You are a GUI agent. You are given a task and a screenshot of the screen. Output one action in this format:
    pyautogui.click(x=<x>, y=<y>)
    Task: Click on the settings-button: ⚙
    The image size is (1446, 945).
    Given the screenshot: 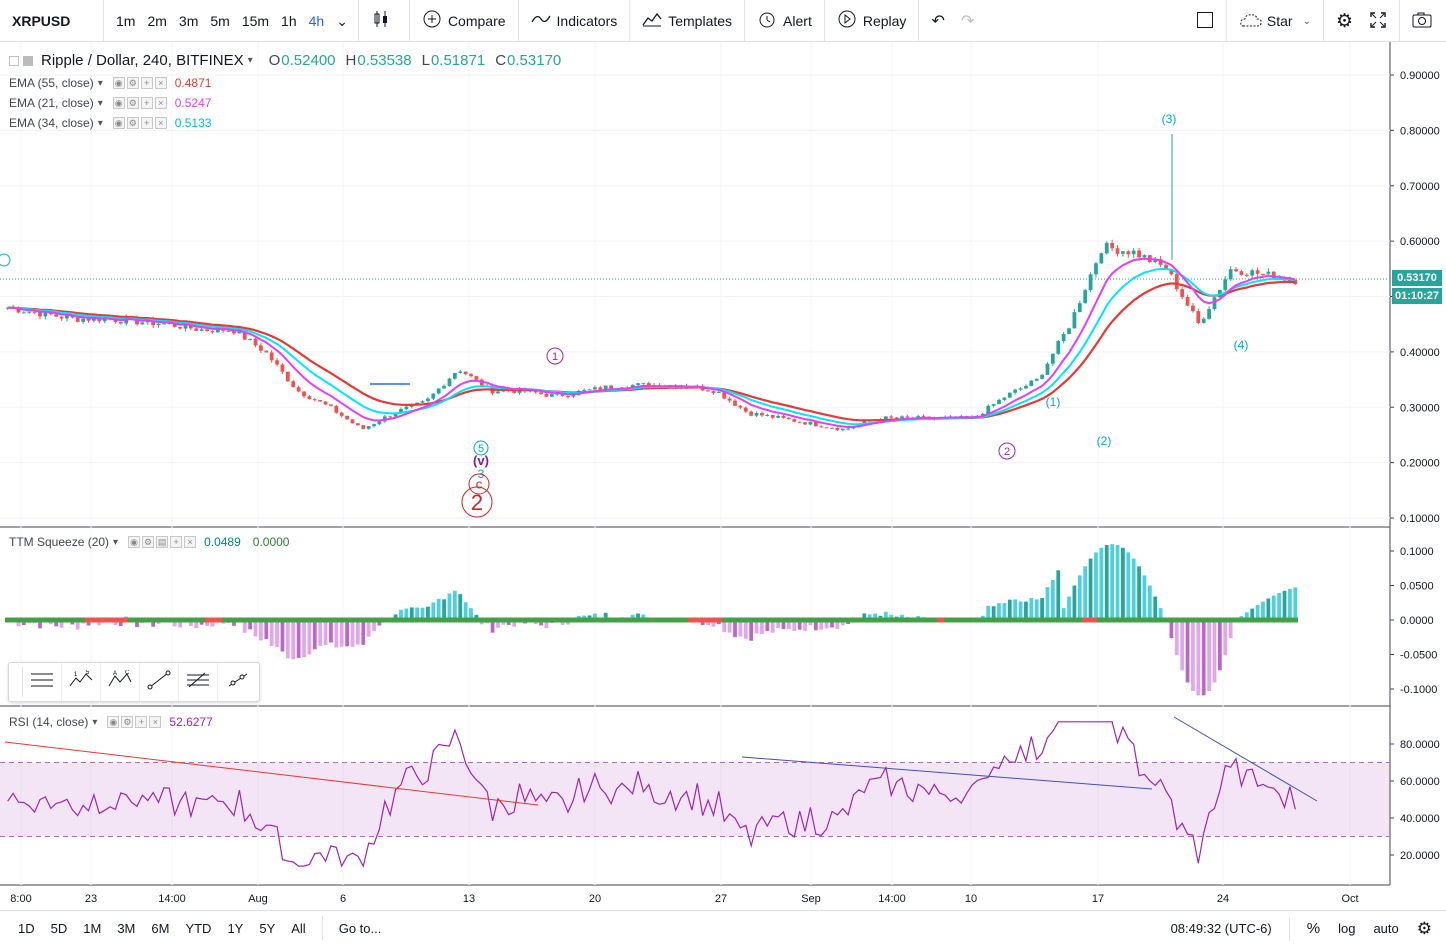 What is the action you would take?
    pyautogui.click(x=1344, y=21)
    